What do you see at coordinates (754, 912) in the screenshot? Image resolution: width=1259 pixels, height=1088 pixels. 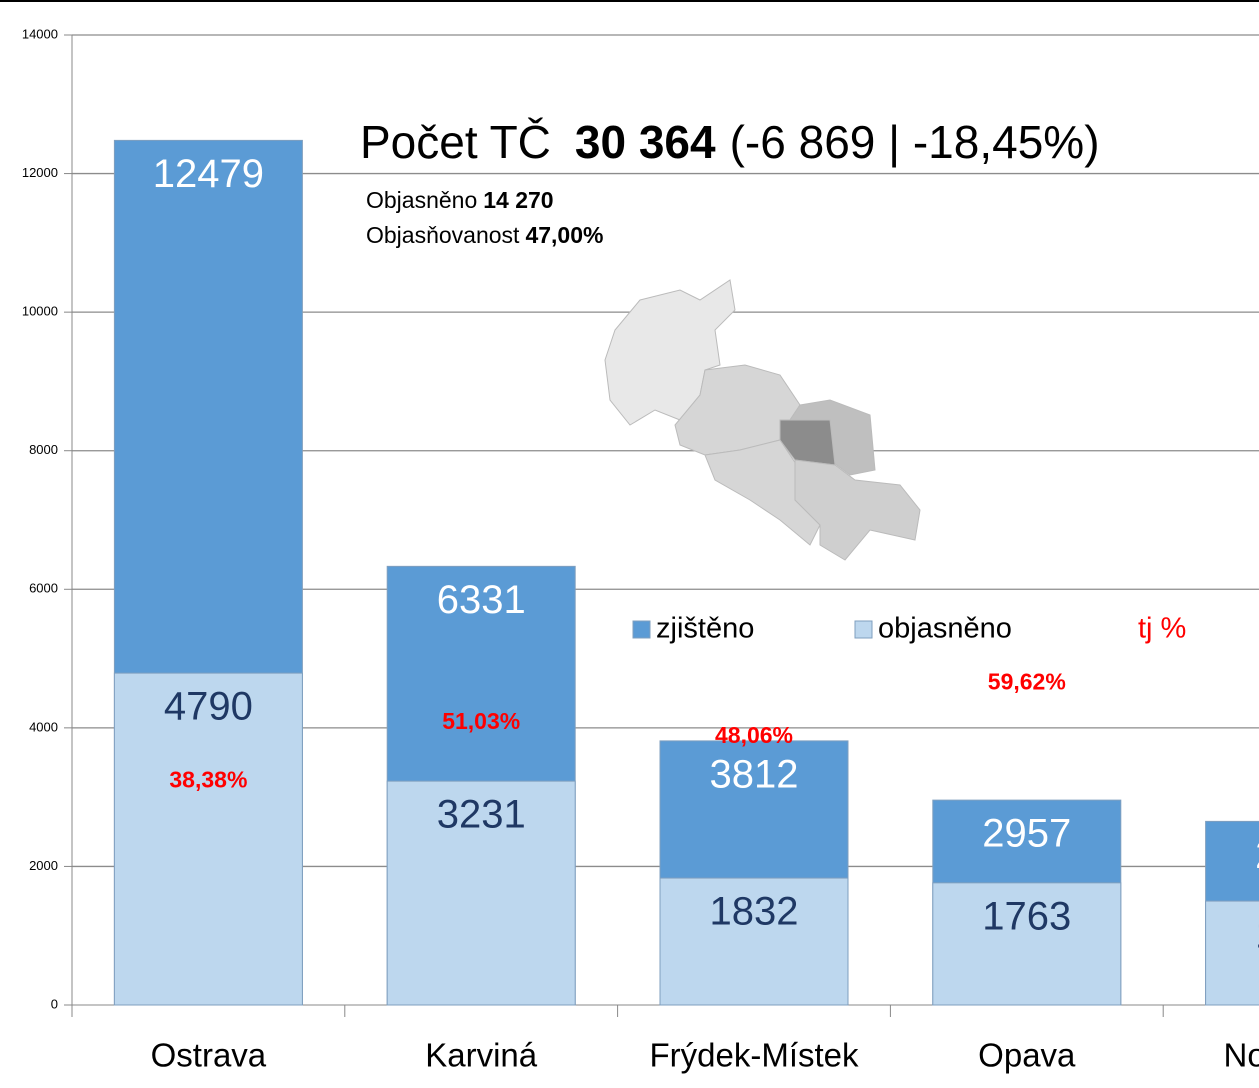 I see `value-label: 1832` at bounding box center [754, 912].